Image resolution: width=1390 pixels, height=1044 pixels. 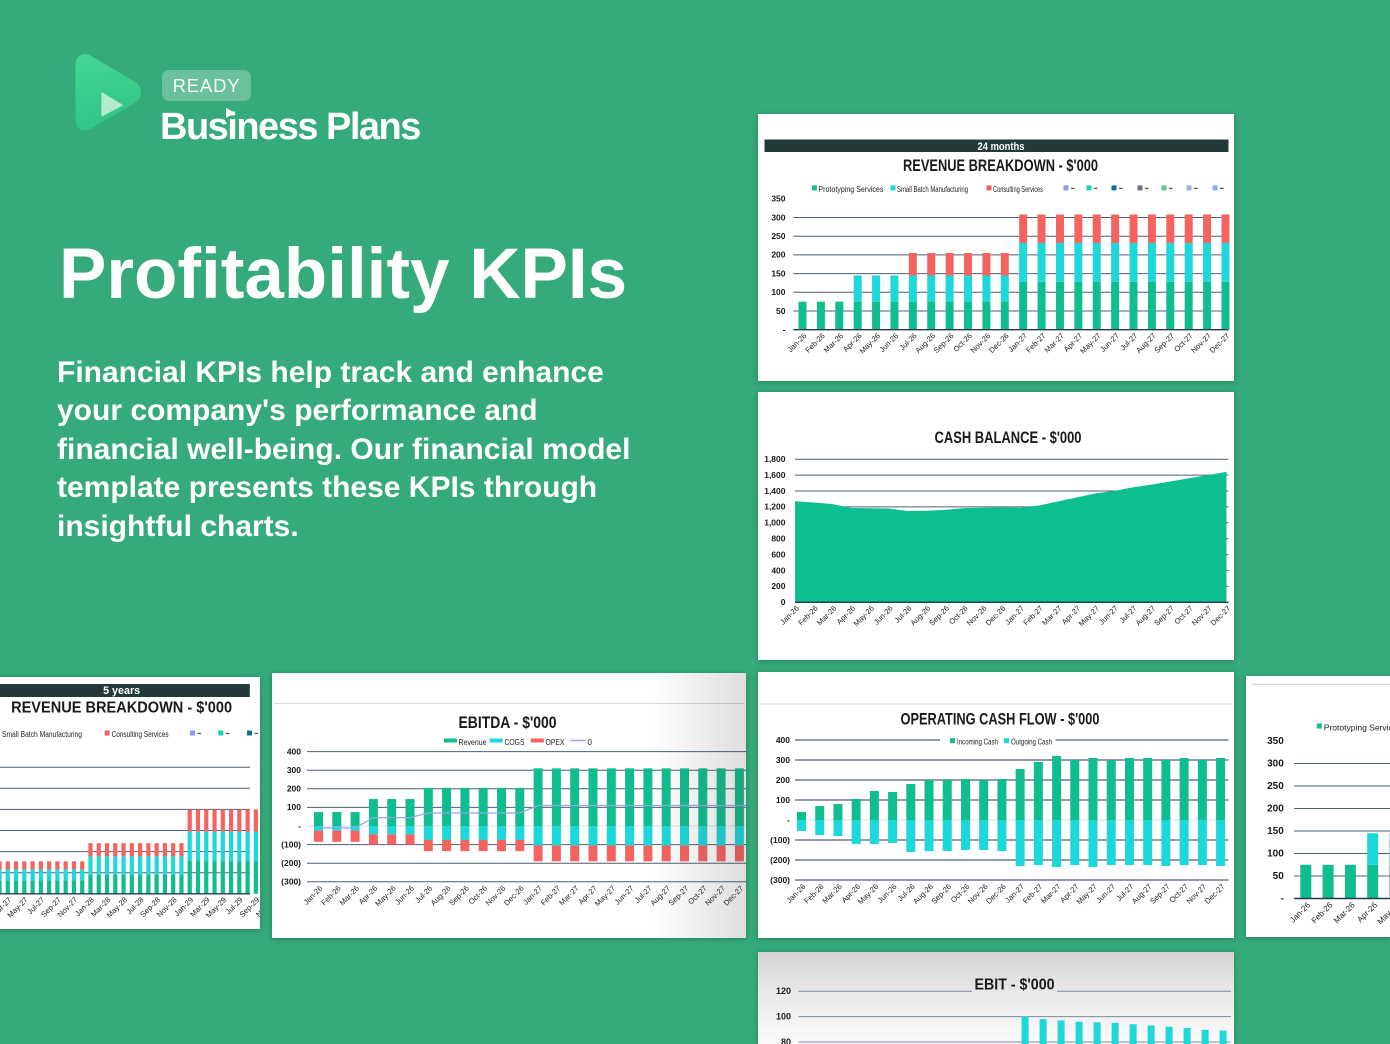 I want to click on svg-text: CASH BALANCE - $'000, so click(x=1007, y=436).